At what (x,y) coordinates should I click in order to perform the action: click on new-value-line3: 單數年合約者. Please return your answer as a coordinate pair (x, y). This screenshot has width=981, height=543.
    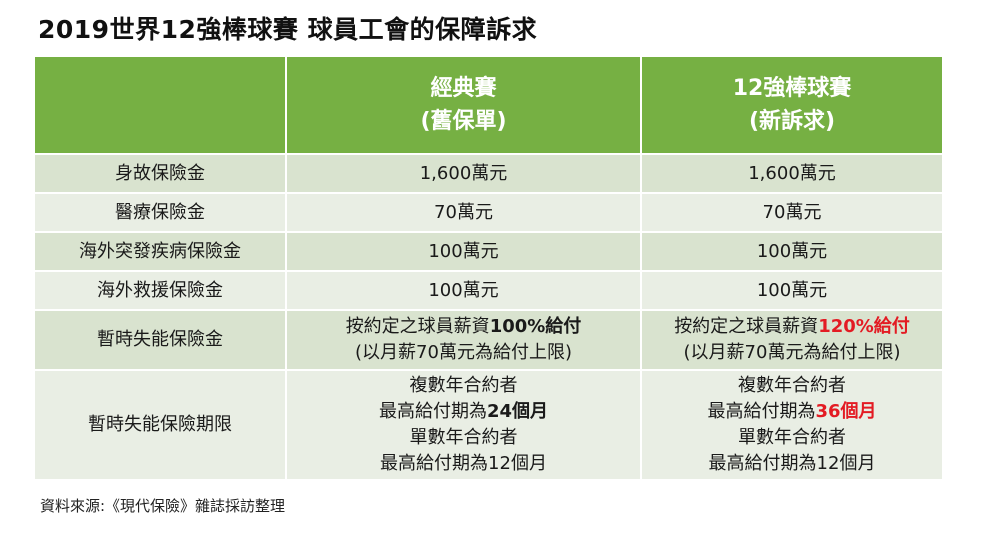
    Looking at the image, I should click on (792, 437).